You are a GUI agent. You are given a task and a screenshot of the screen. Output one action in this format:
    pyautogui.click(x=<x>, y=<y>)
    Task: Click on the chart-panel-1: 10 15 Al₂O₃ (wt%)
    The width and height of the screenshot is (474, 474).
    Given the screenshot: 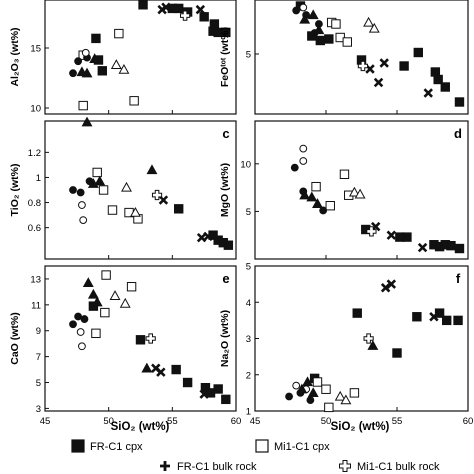 What is the action you would take?
    pyautogui.click(x=123, y=57)
    